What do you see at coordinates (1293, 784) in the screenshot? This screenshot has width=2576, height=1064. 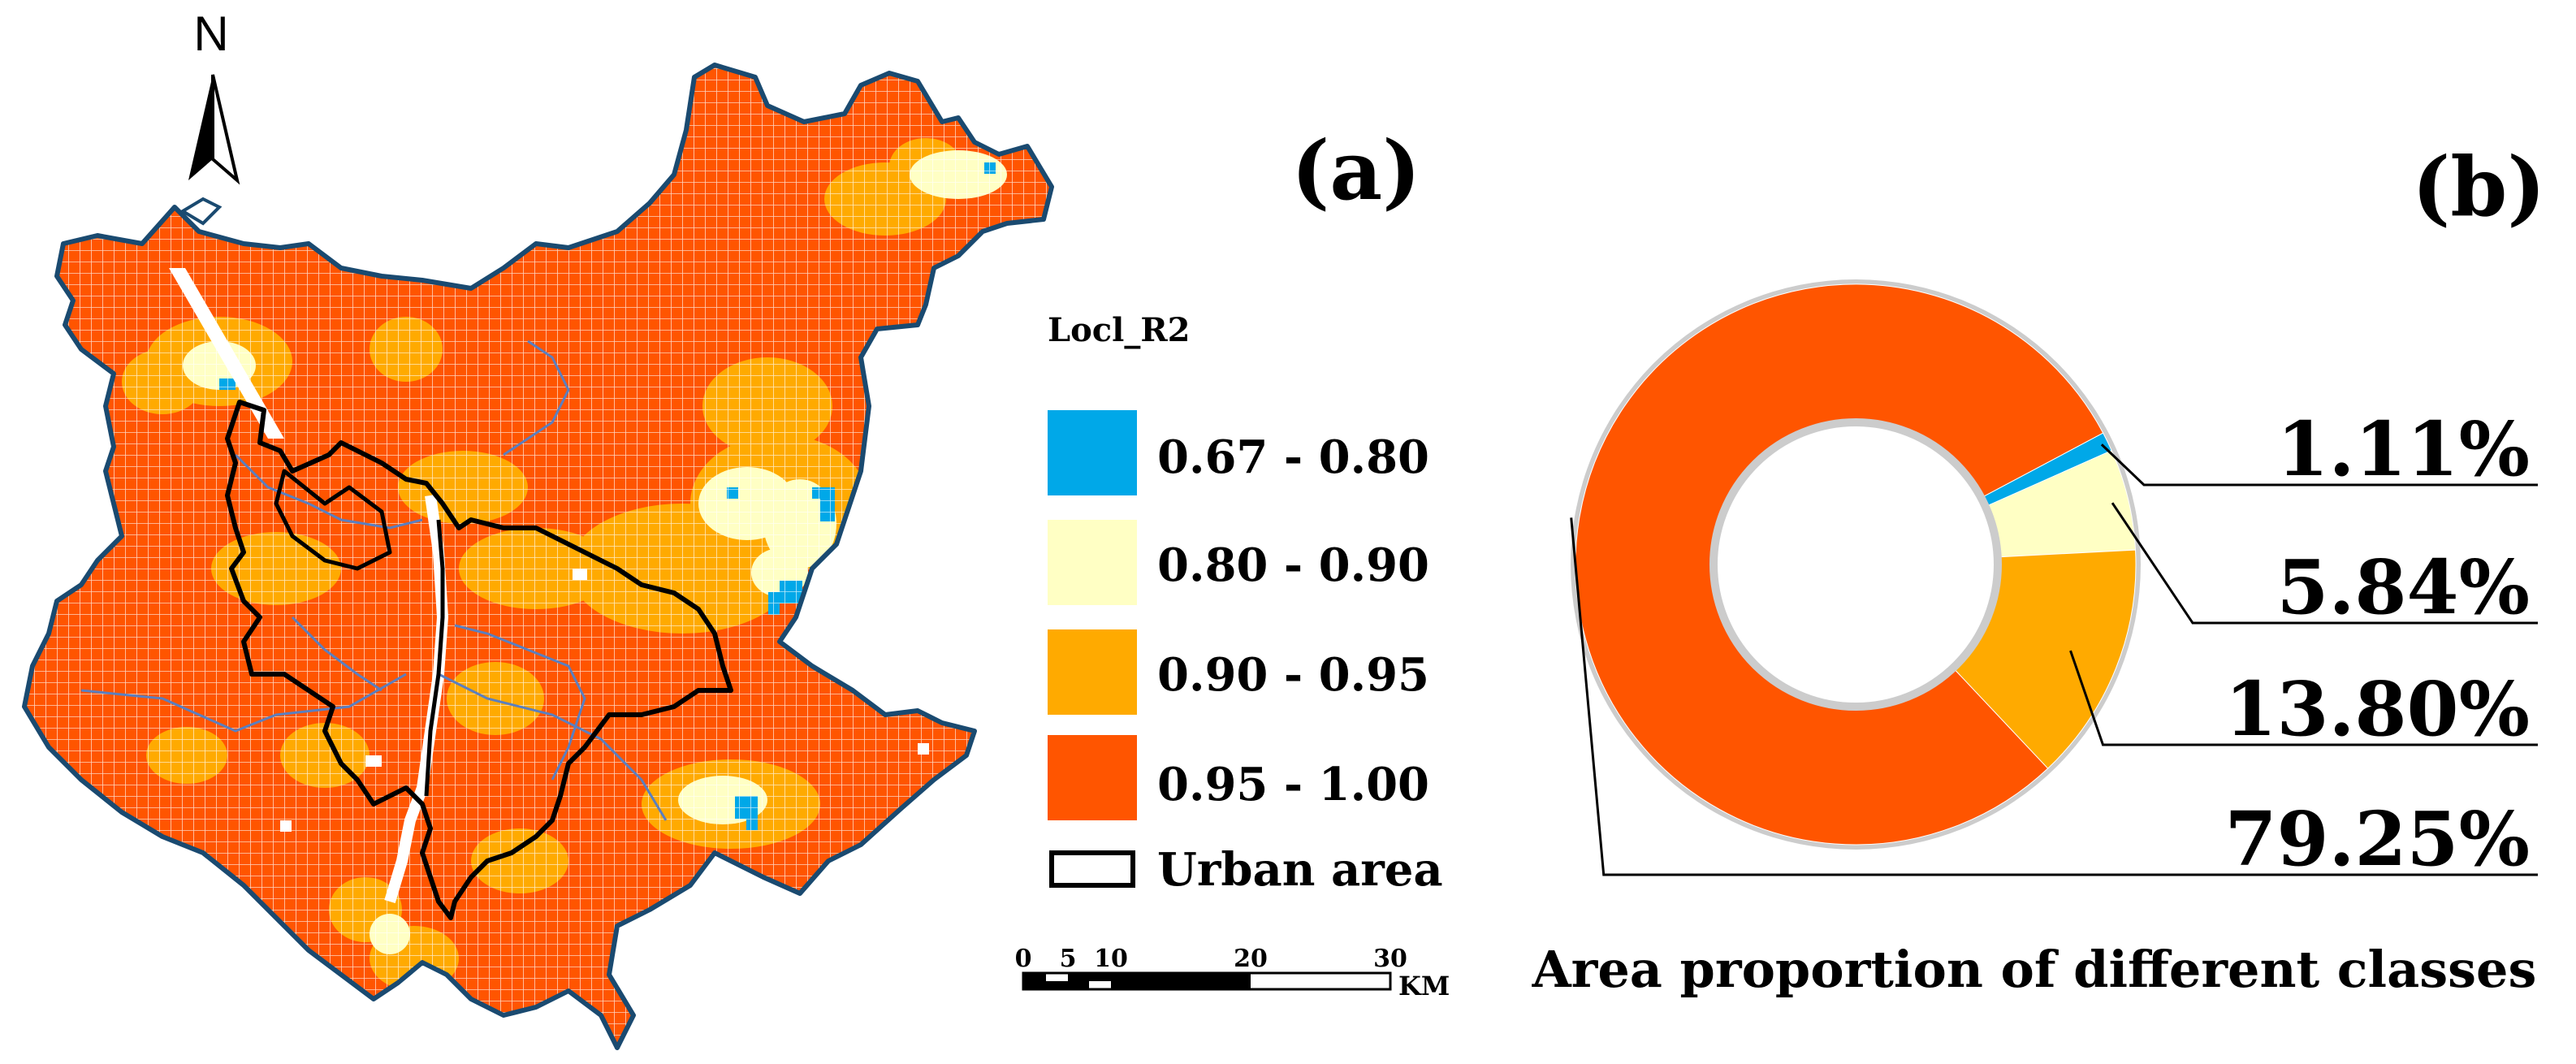 I see `legend-label: 0.95 - 1.00` at bounding box center [1293, 784].